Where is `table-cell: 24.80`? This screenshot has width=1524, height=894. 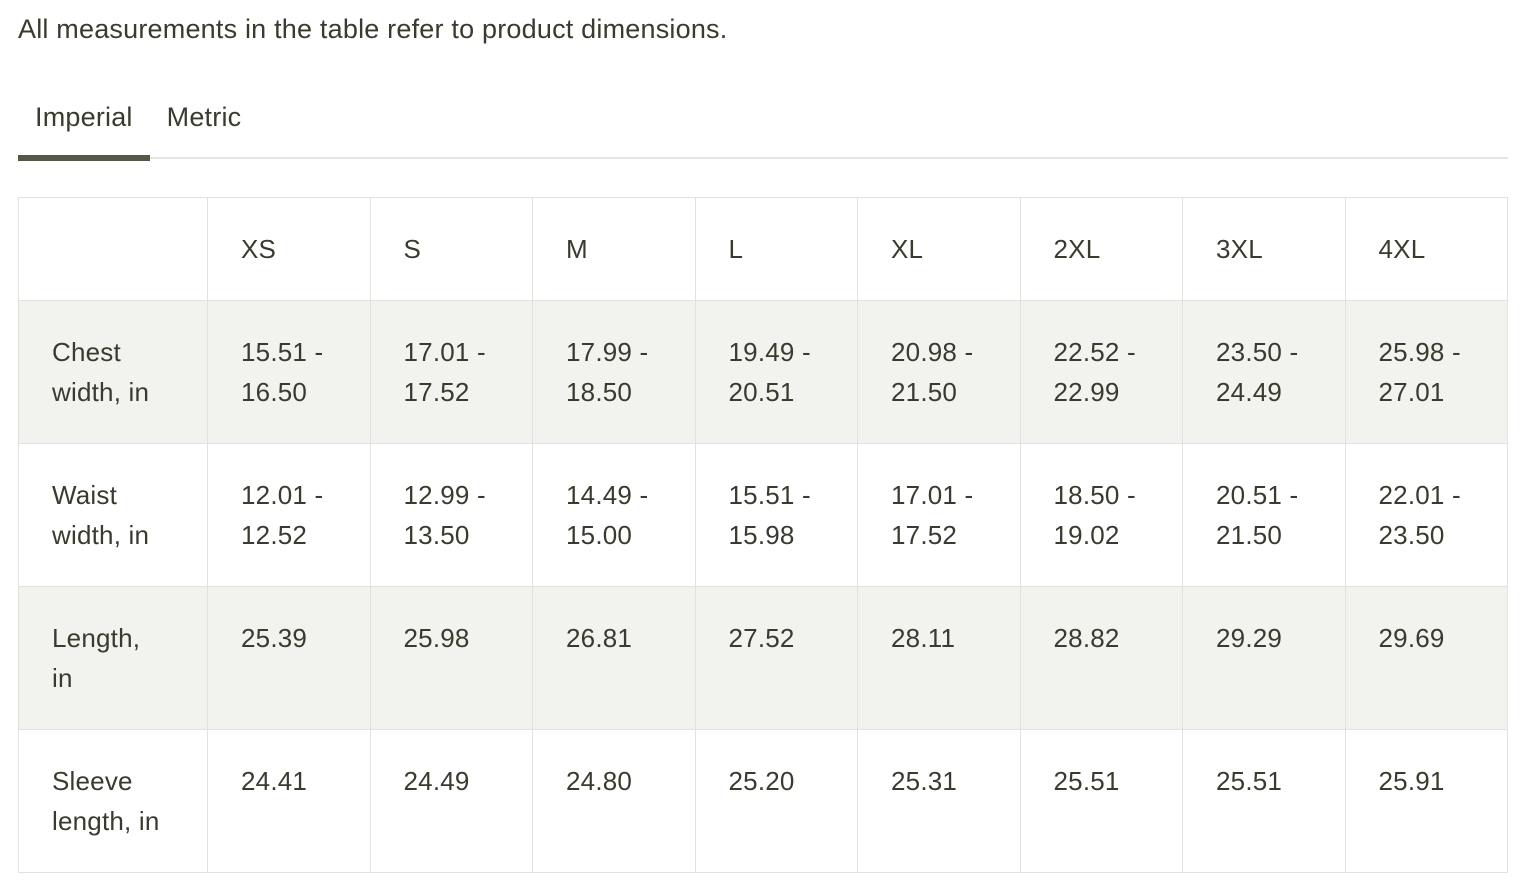 table-cell: 24.80 is located at coordinates (614, 801).